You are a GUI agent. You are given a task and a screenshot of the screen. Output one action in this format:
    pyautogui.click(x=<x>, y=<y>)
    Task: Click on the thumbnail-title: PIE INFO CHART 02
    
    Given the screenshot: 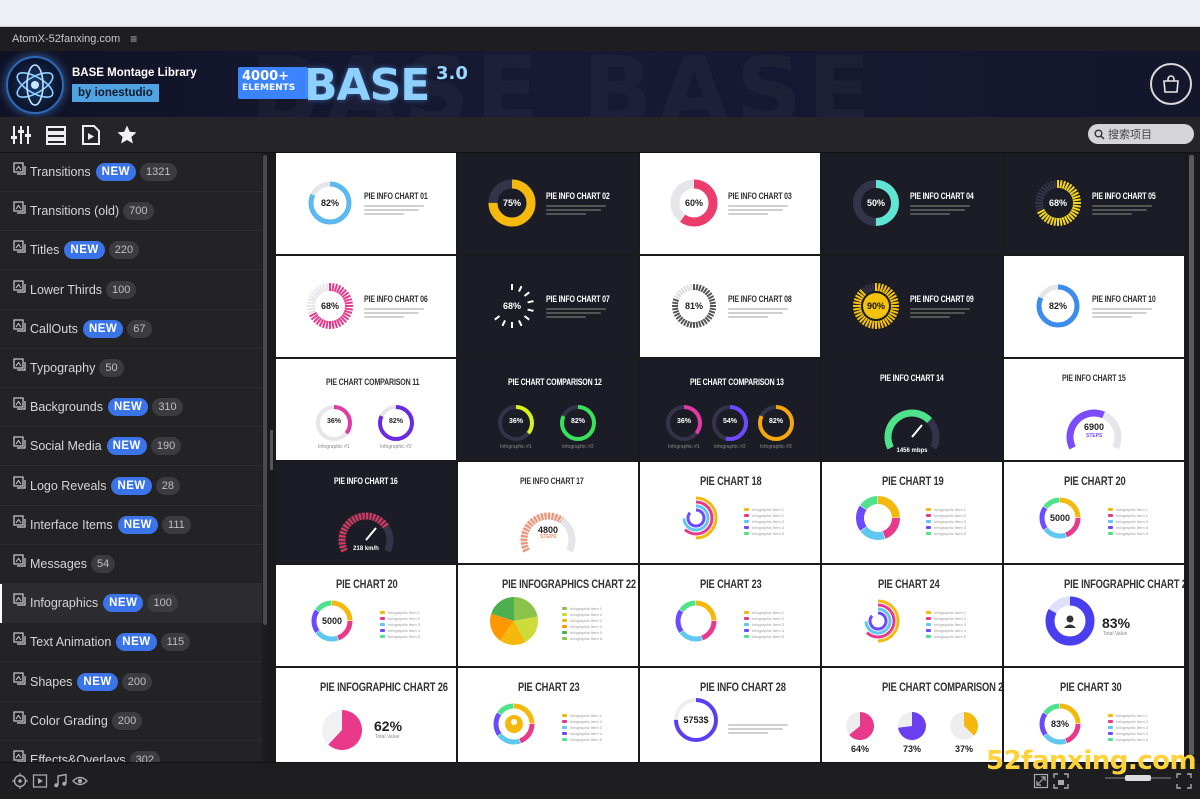 What is the action you would take?
    pyautogui.click(x=578, y=196)
    